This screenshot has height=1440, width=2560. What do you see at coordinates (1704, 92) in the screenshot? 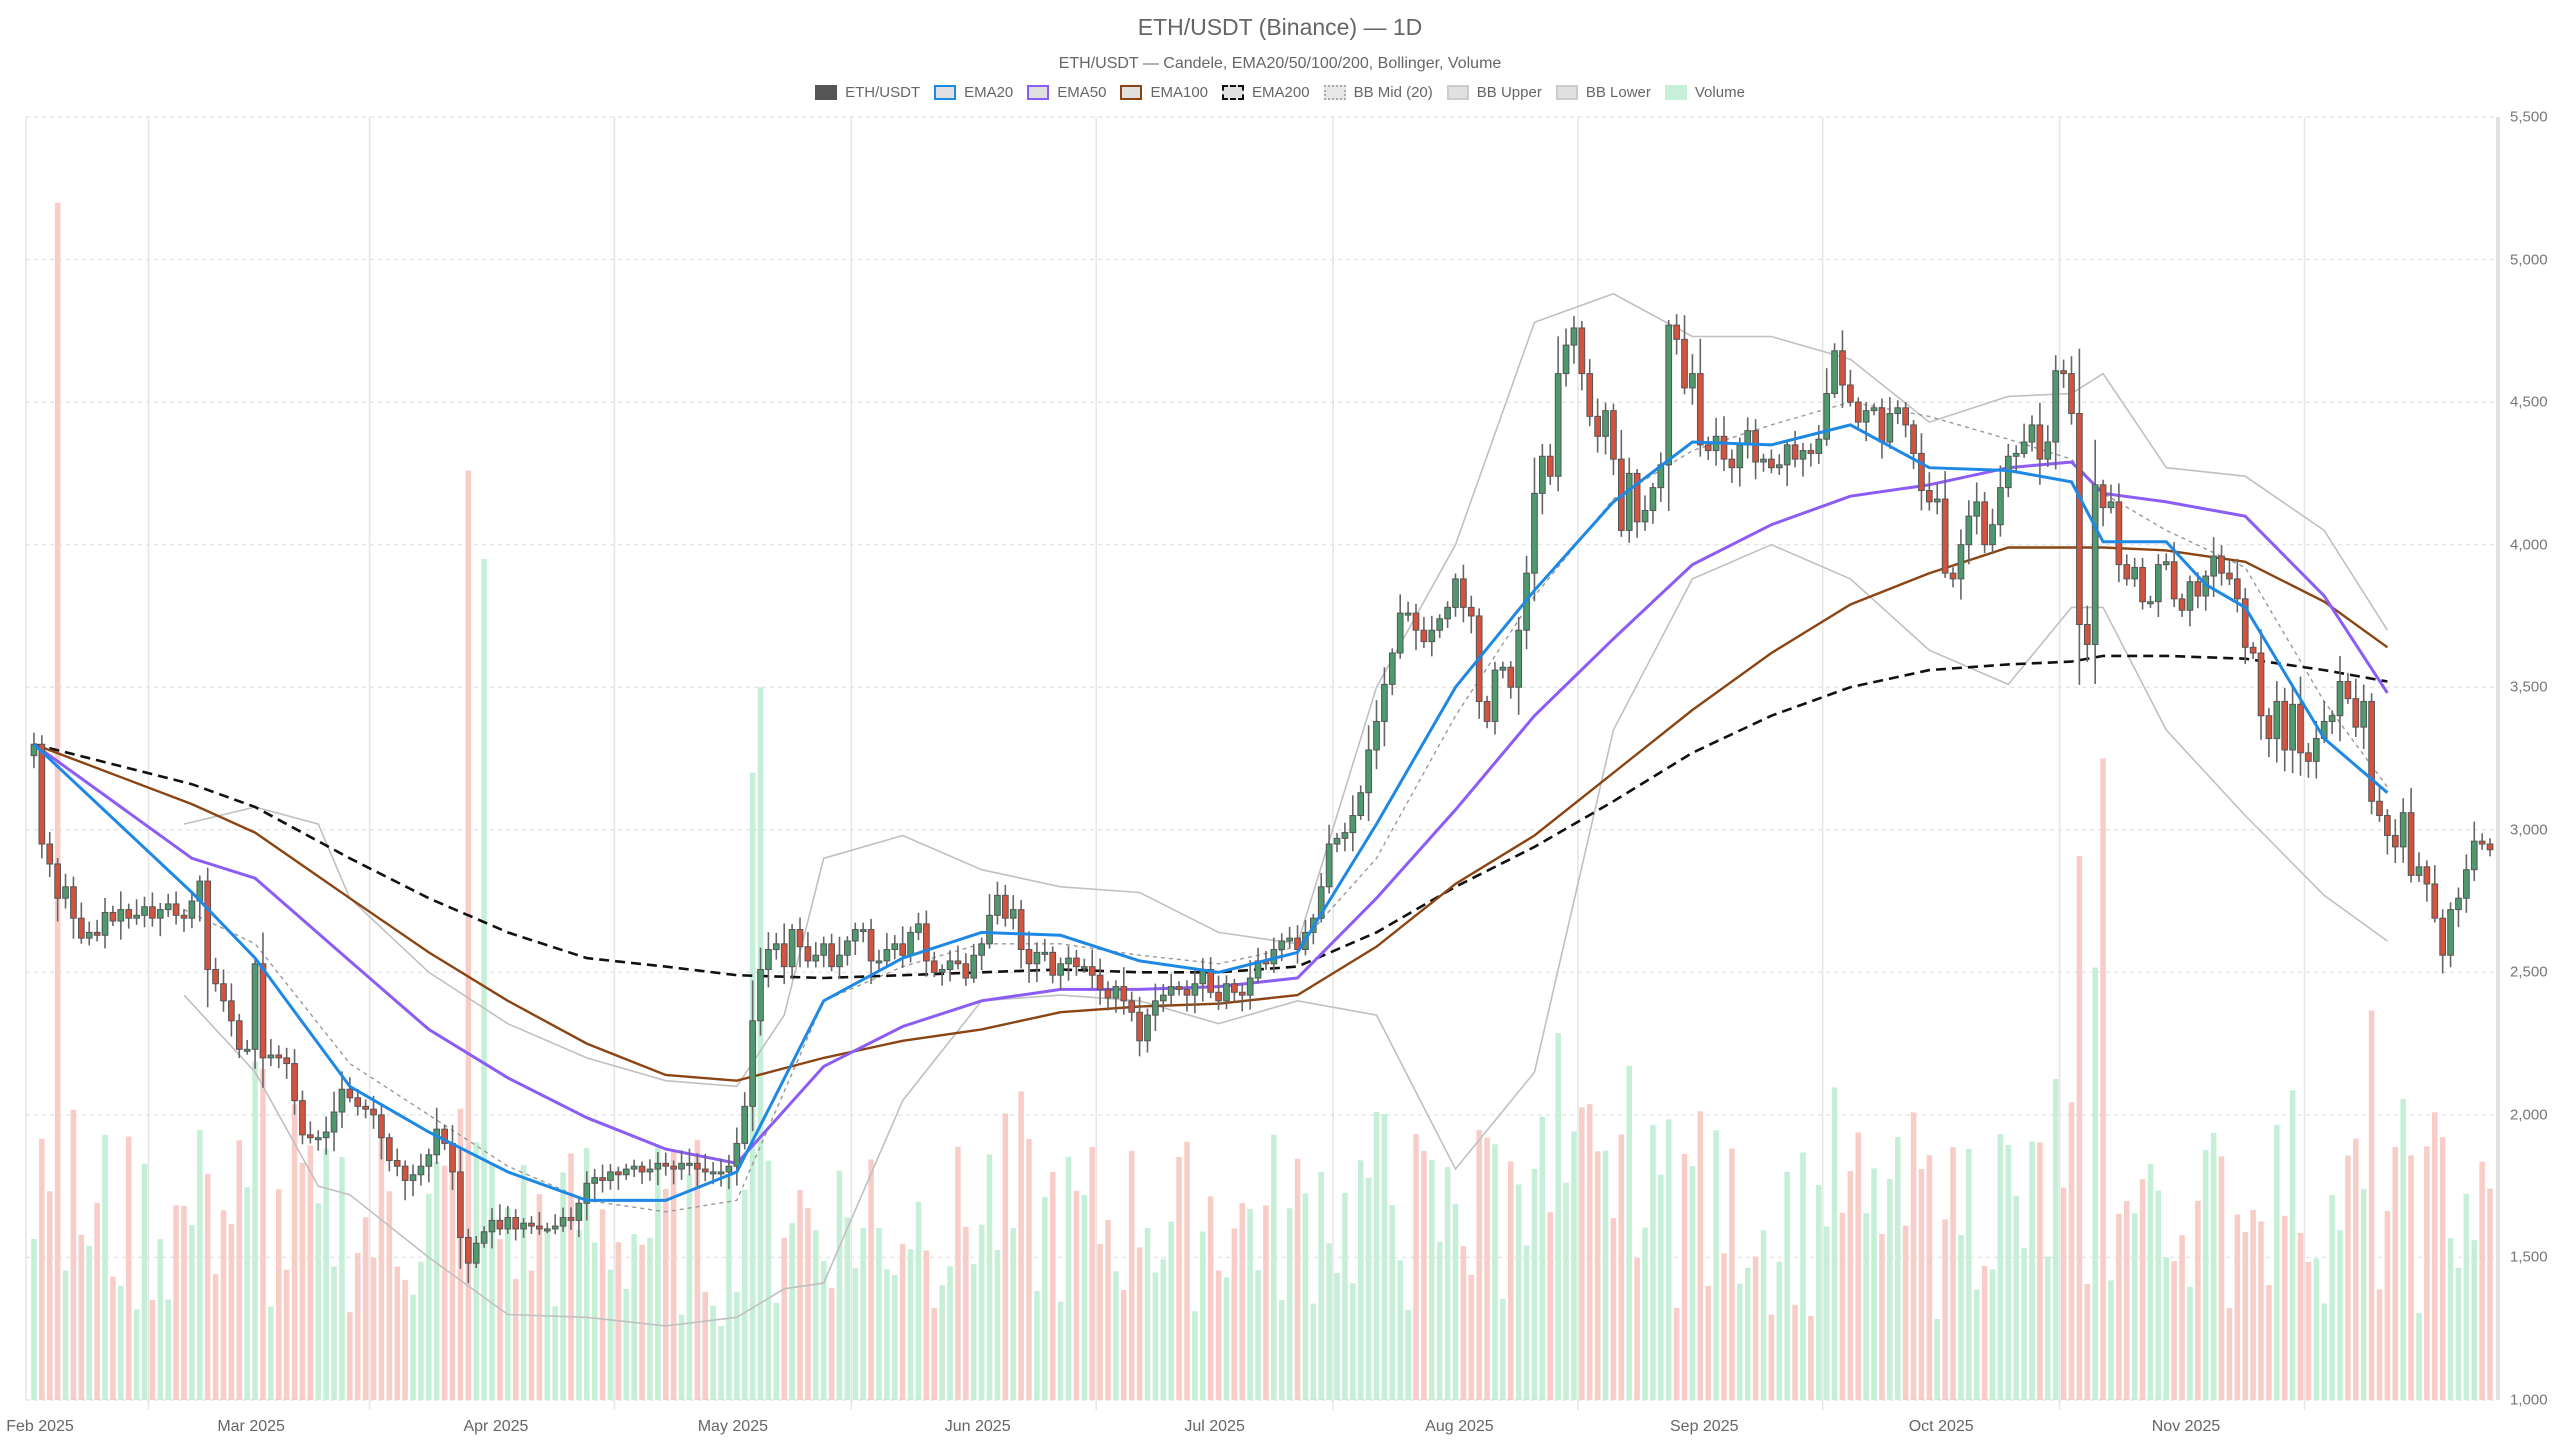
I see `legend-item-volume: Volume` at bounding box center [1704, 92].